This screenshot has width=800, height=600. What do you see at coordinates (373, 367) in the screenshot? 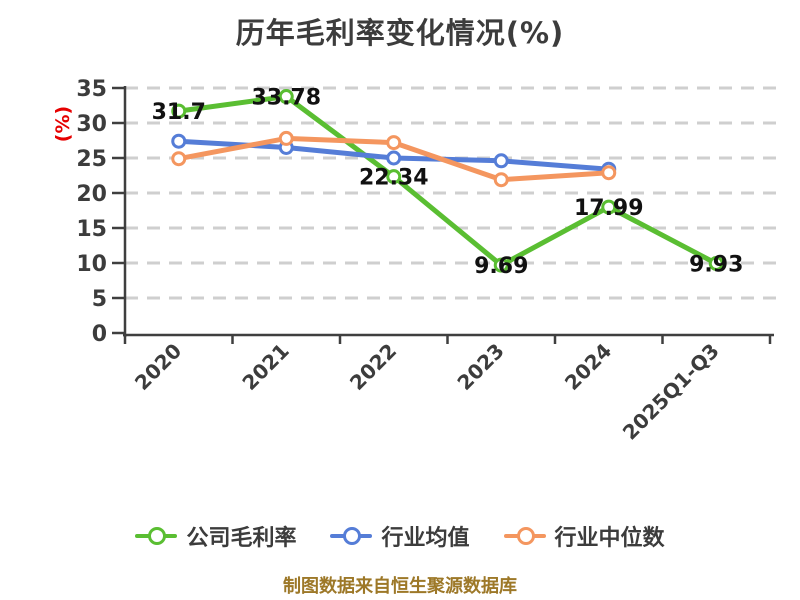
I see `x-tick-label: 2022` at bounding box center [373, 367].